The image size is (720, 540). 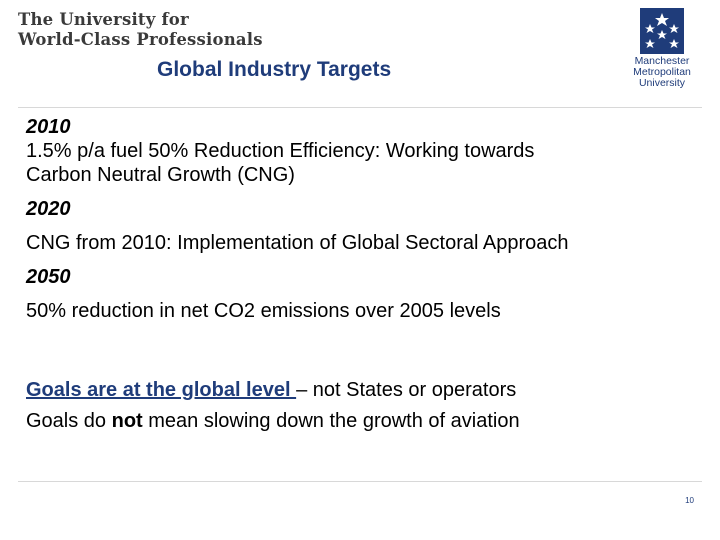 What do you see at coordinates (662, 31) in the screenshot?
I see `university-logo-icon` at bounding box center [662, 31].